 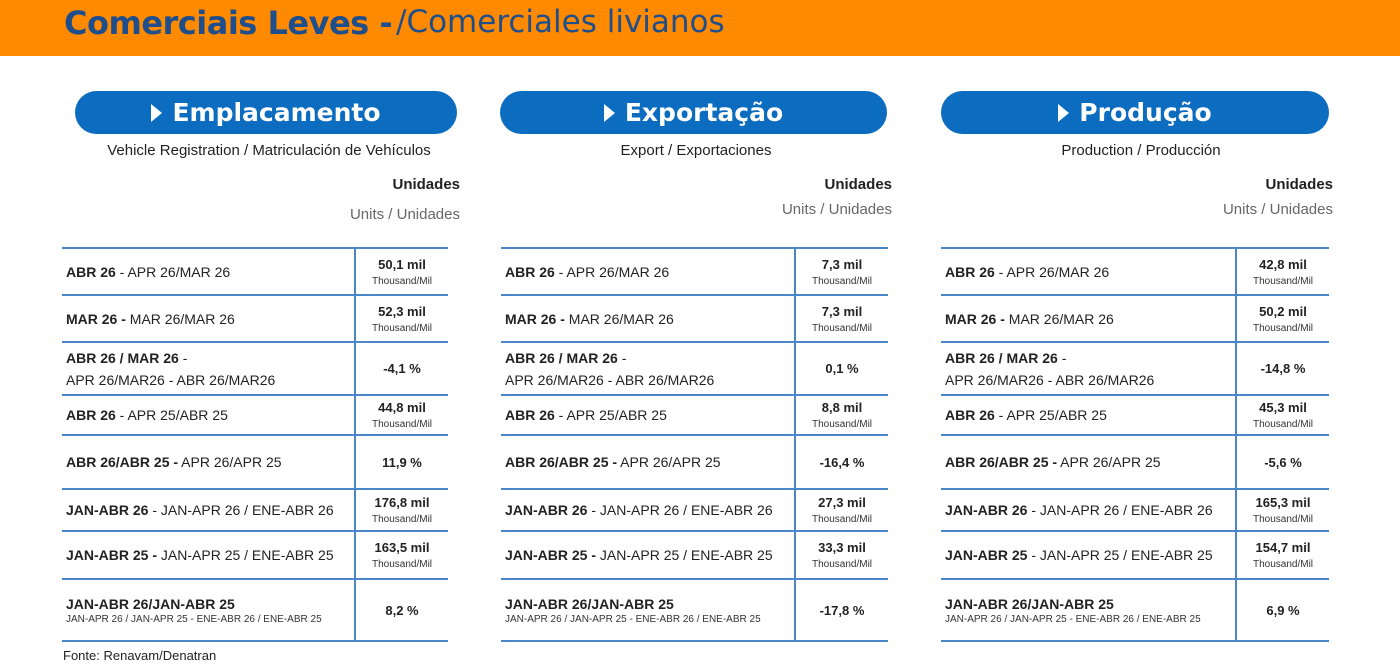 What do you see at coordinates (1145, 112) in the screenshot?
I see `section-title: Produção` at bounding box center [1145, 112].